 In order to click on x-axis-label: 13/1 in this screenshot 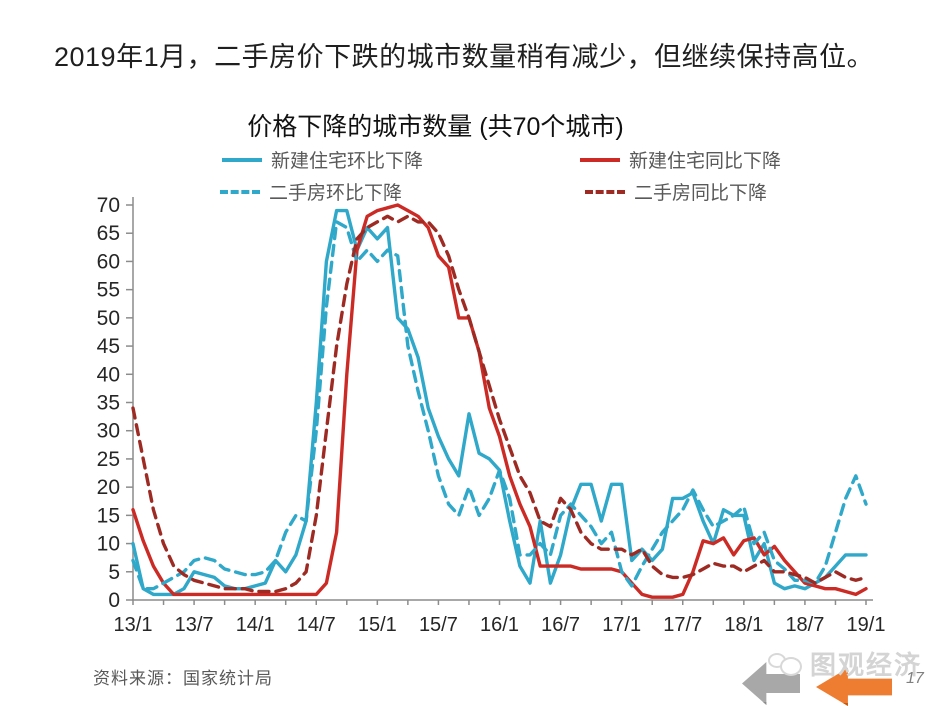, I will do `click(133, 625)`.